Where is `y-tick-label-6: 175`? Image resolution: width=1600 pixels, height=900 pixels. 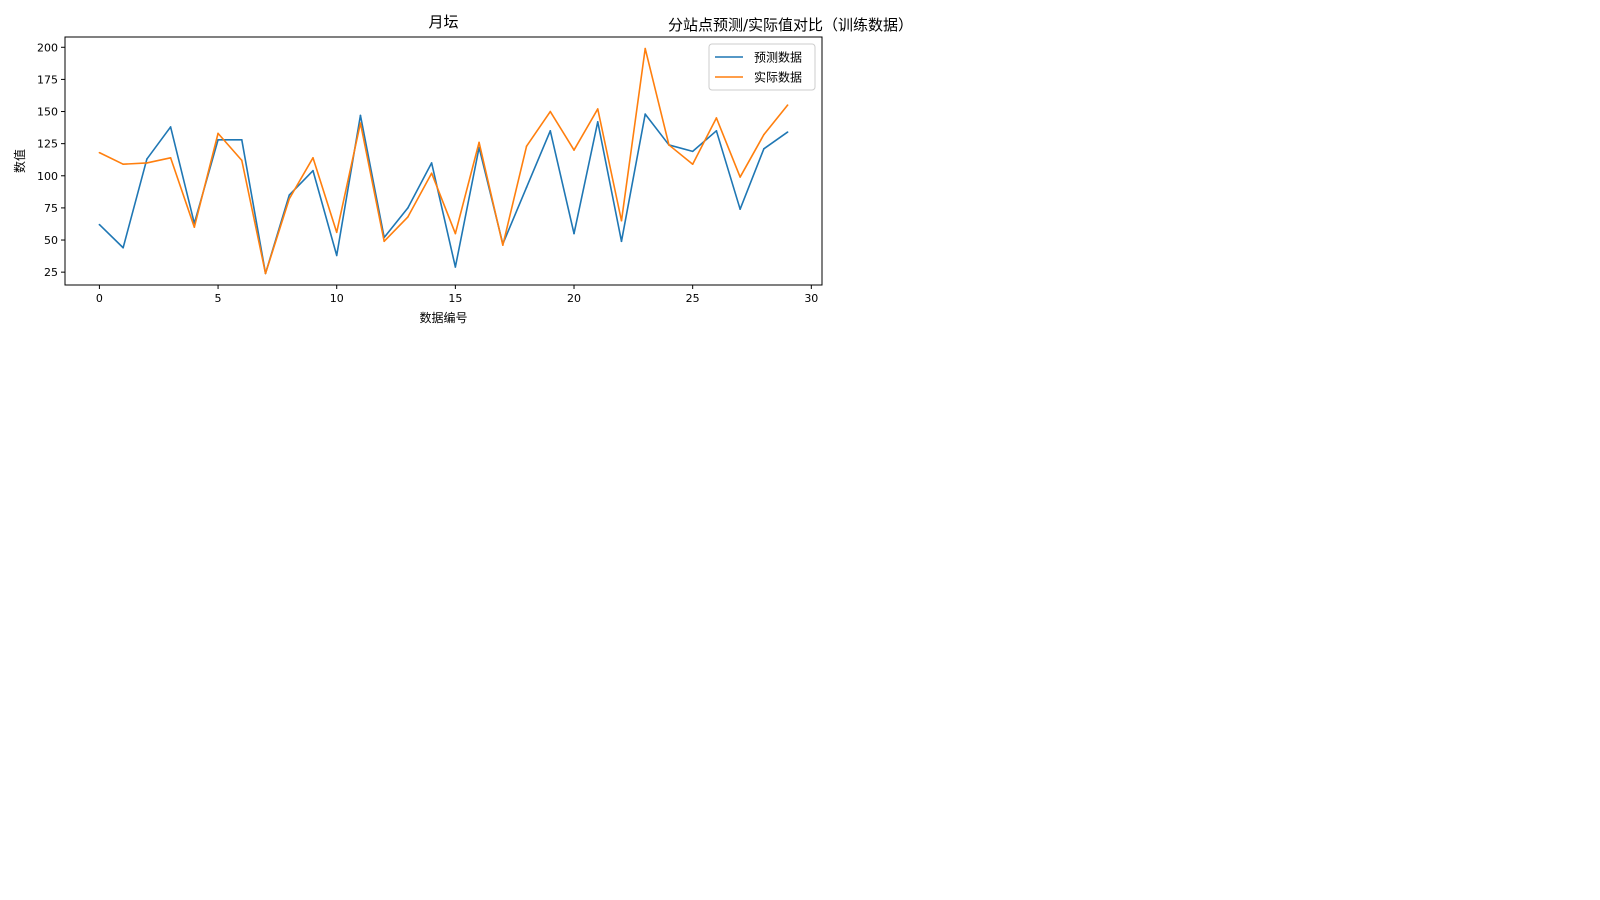
y-tick-label-6: 175 is located at coordinates (47, 79).